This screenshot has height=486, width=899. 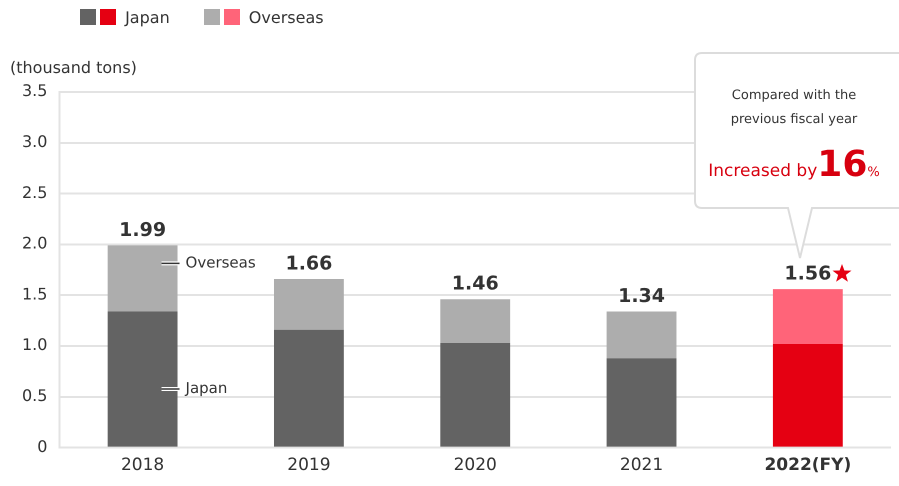 What do you see at coordinates (35, 243) in the screenshot?
I see `y-tick-label: 2.0` at bounding box center [35, 243].